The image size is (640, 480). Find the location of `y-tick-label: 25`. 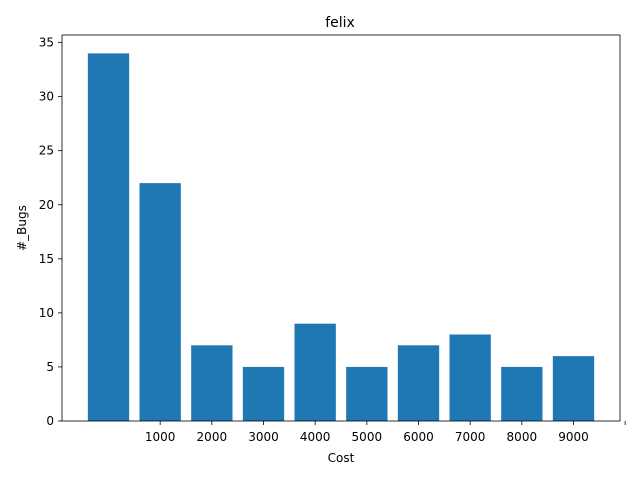

y-tick-label: 25 is located at coordinates (46, 151).